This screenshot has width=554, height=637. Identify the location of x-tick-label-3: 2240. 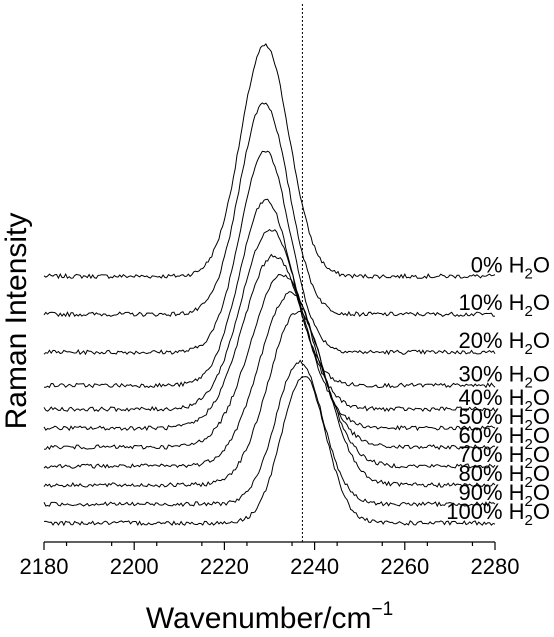
(314, 566).